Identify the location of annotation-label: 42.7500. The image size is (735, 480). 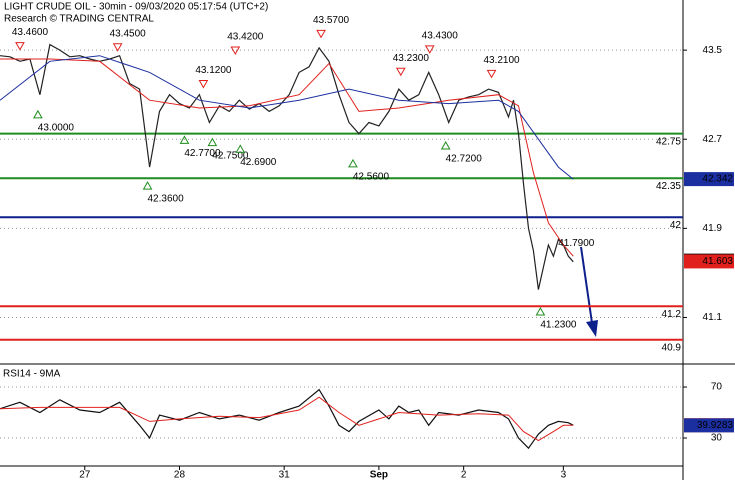
(230, 155).